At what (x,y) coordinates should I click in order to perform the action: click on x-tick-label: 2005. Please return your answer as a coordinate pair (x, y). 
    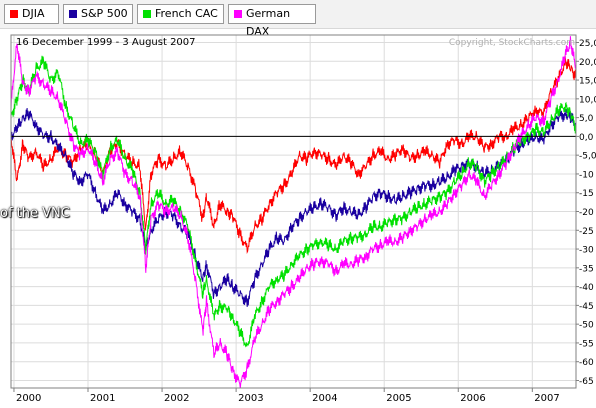
    Looking at the image, I should click on (398, 398).